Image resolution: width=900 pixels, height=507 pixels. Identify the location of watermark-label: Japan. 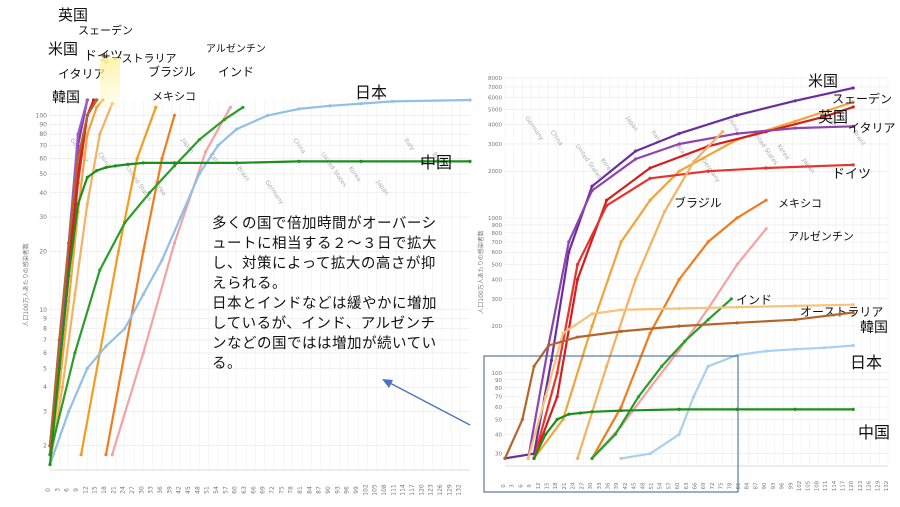
(632, 123).